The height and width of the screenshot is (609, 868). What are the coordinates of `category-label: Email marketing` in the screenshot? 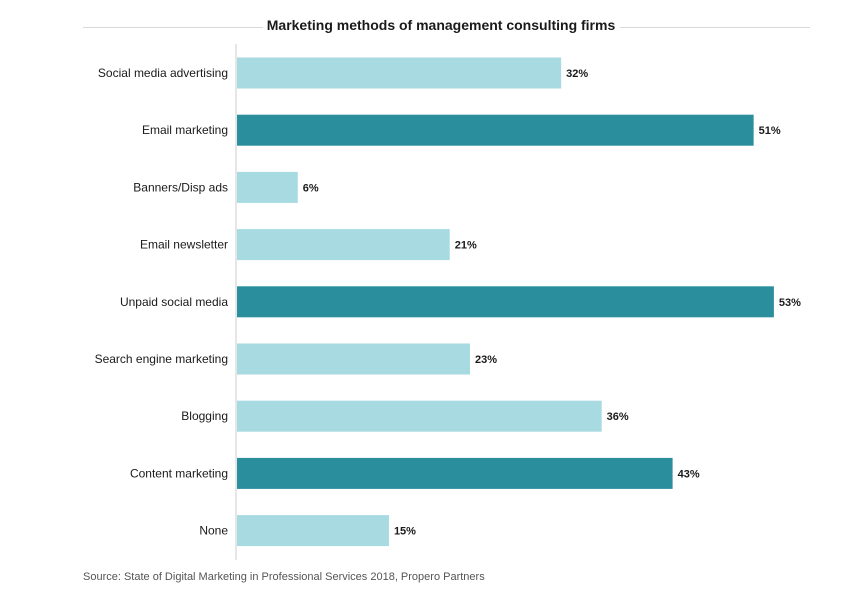 It's located at (185, 130).